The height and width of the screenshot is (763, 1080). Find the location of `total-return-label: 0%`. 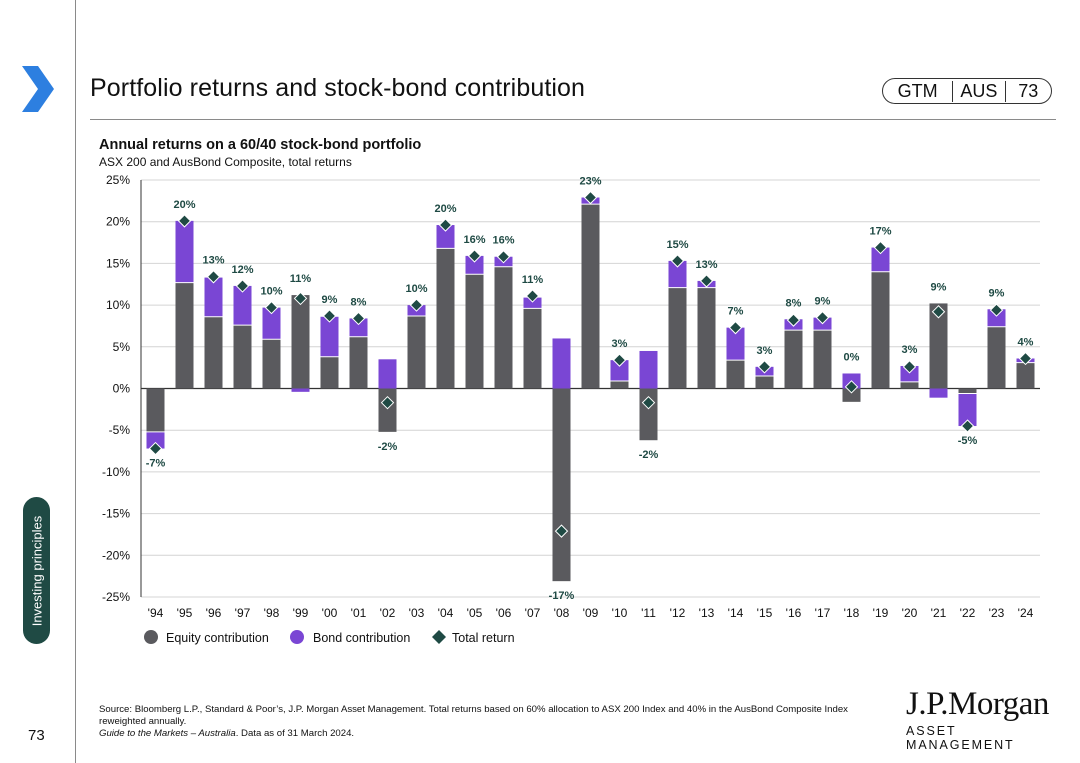

total-return-label: 0% is located at coordinates (852, 357).